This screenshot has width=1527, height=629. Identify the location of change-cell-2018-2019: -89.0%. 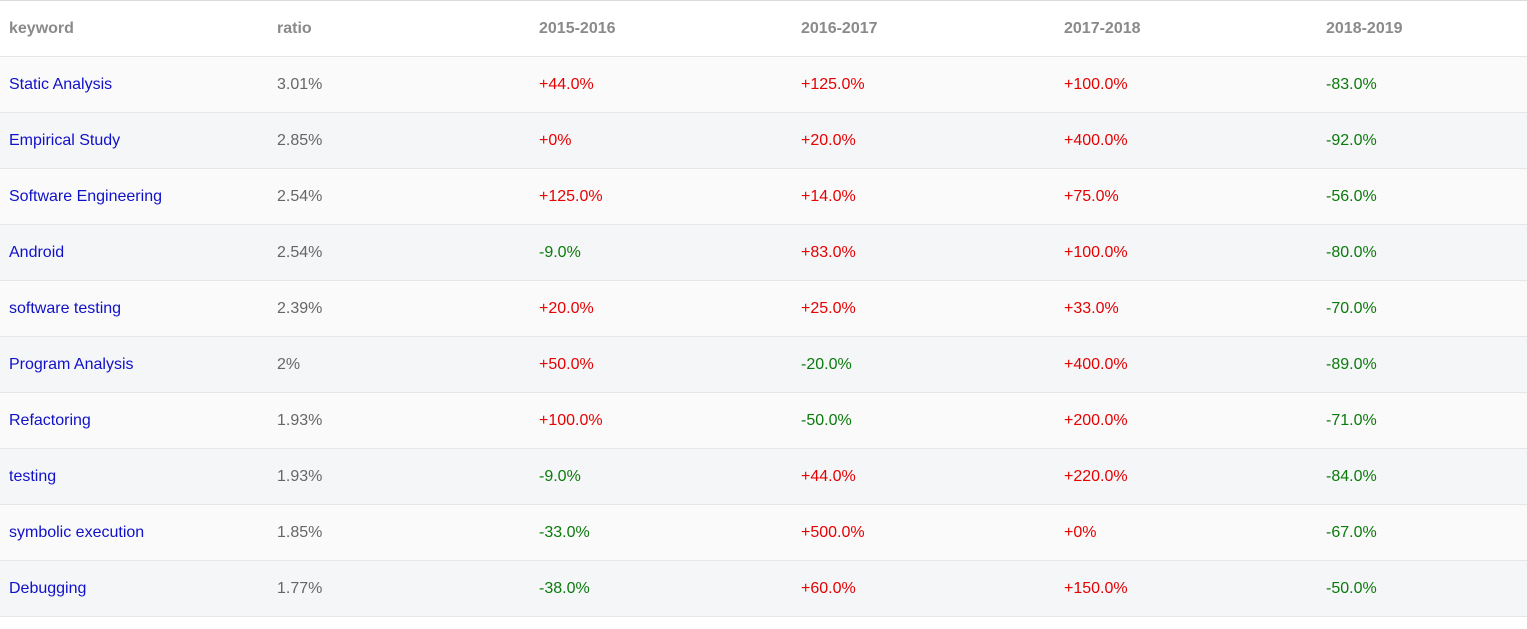
(1422, 364).